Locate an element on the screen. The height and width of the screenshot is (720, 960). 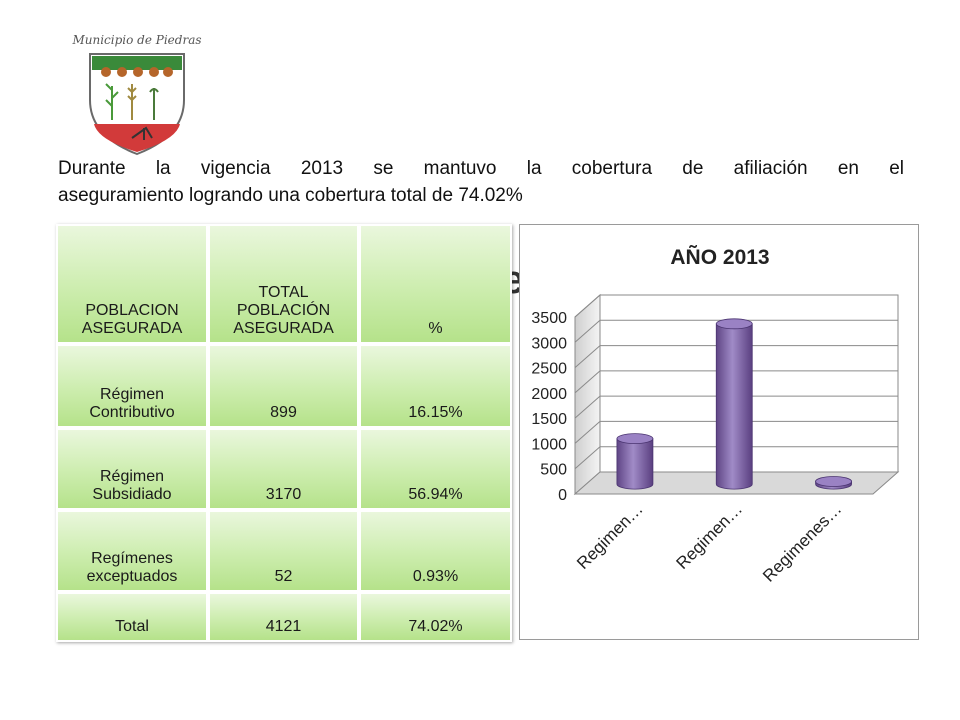
wheat-icon is located at coordinates (132, 102).